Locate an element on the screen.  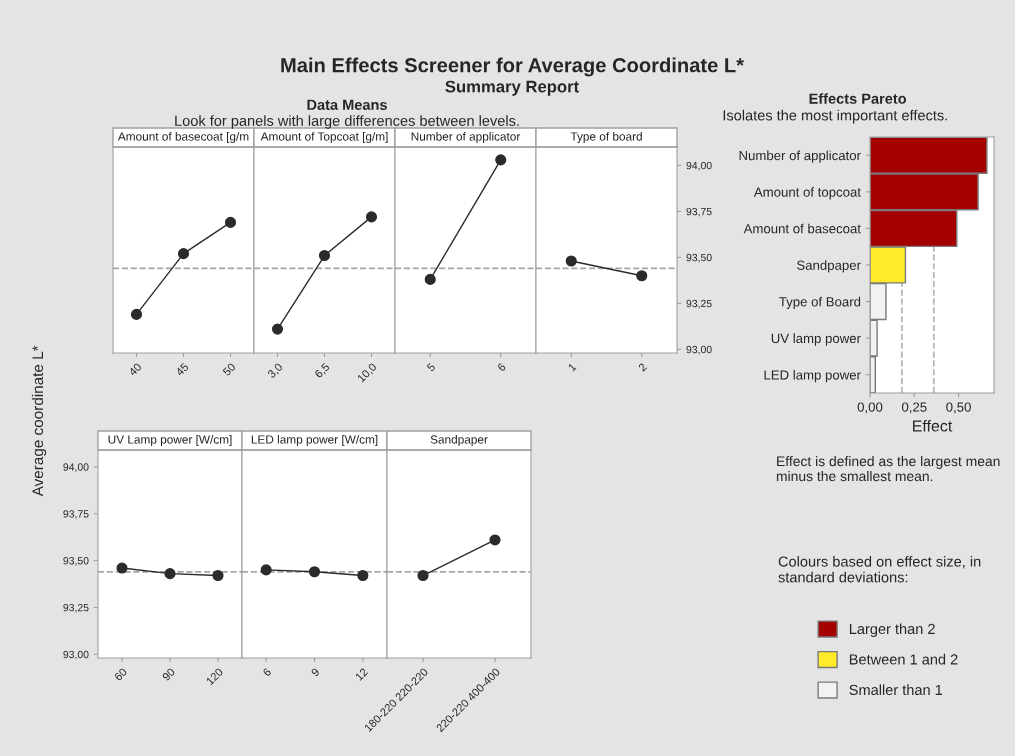
chart-title: Amount of basecoat [g/m is located at coordinates (183, 137).